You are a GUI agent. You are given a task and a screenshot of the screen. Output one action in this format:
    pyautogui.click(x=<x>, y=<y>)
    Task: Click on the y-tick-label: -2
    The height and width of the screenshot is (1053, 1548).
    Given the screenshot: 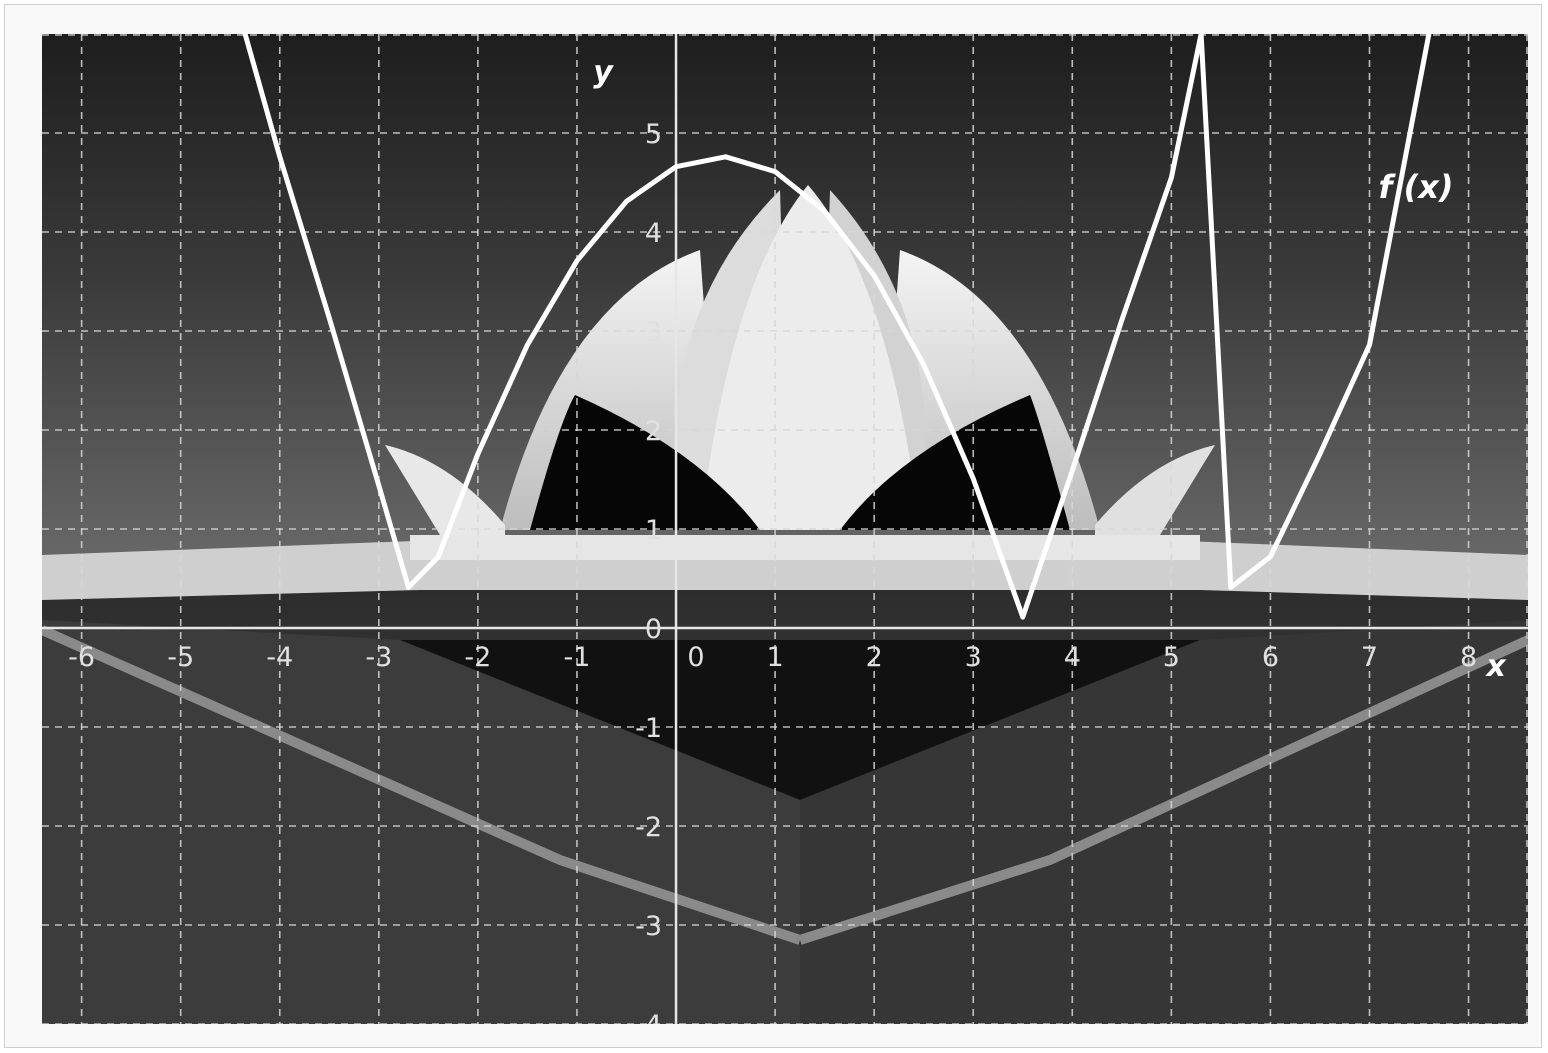 What is the action you would take?
    pyautogui.click(x=648, y=827)
    